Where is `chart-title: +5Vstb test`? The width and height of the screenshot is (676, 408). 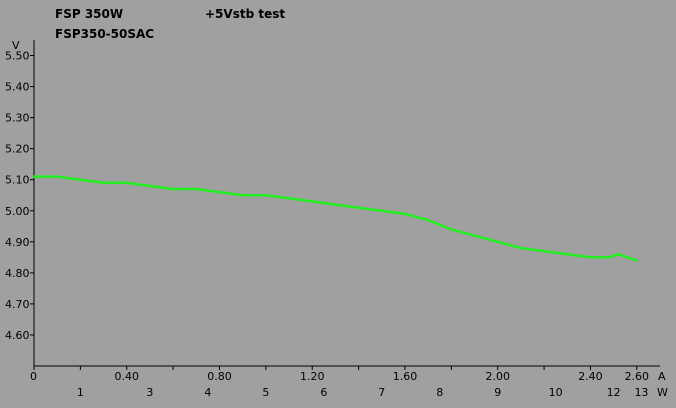
chart-title: +5Vstb test is located at coordinates (245, 14).